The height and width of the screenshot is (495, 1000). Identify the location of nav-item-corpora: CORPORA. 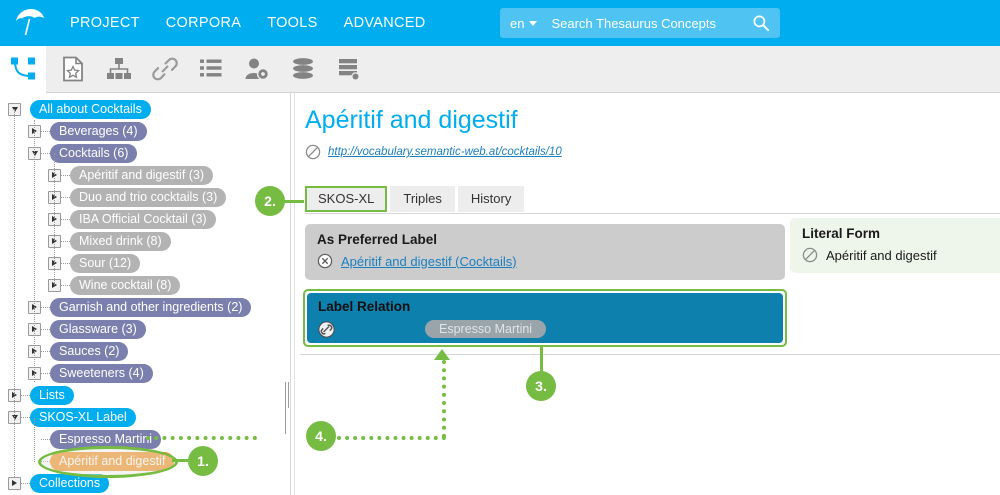
(203, 23).